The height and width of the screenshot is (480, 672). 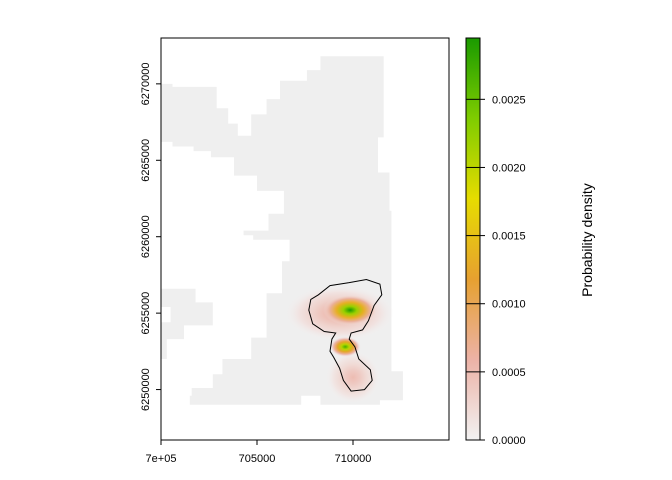 What do you see at coordinates (146, 160) in the screenshot?
I see `y-tick-label: 6265000` at bounding box center [146, 160].